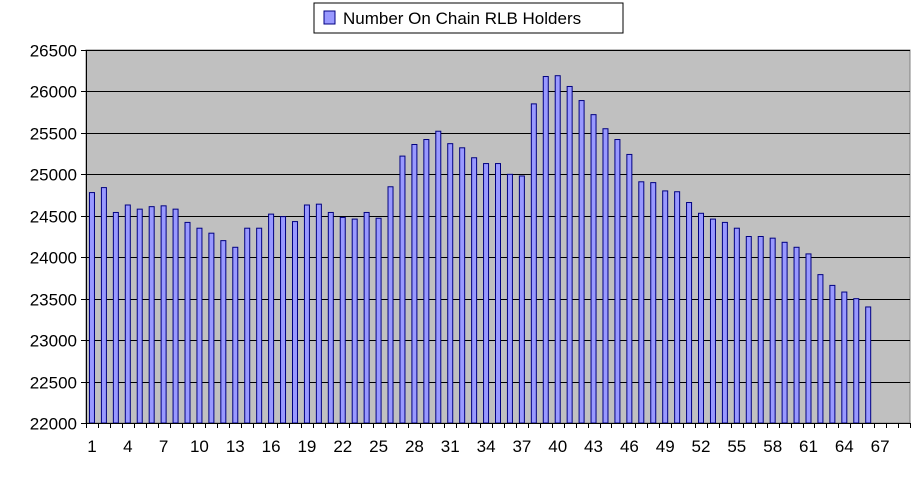 The image size is (915, 477). Describe the element at coordinates (593, 446) in the screenshot. I see `x-tick-label: 43` at that location.